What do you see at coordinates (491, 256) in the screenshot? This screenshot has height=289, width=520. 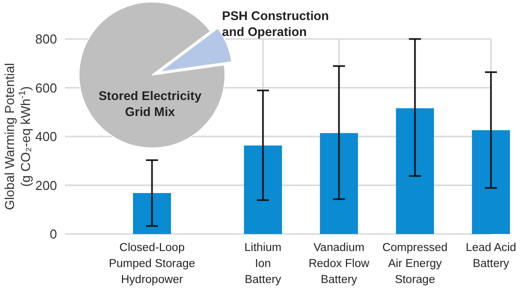 I see `x-tick-label: Lead Acid Battery` at bounding box center [491, 256].